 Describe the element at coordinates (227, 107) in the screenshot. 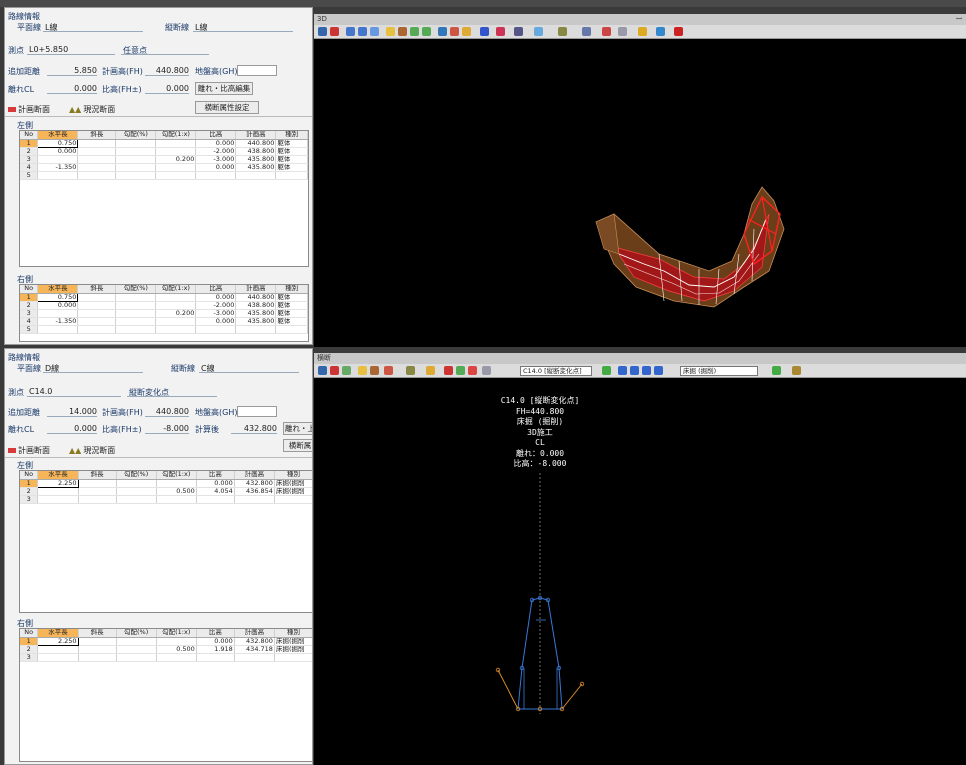

I see `section-attr-button: 横断属性設定` at that location.